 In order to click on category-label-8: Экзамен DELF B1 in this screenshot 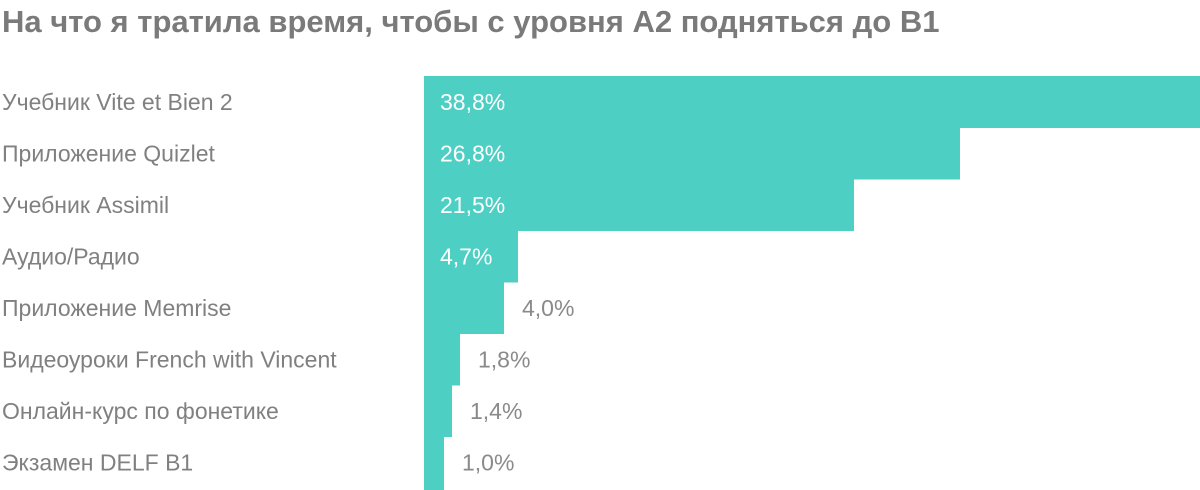, I will do `click(97, 462)`.